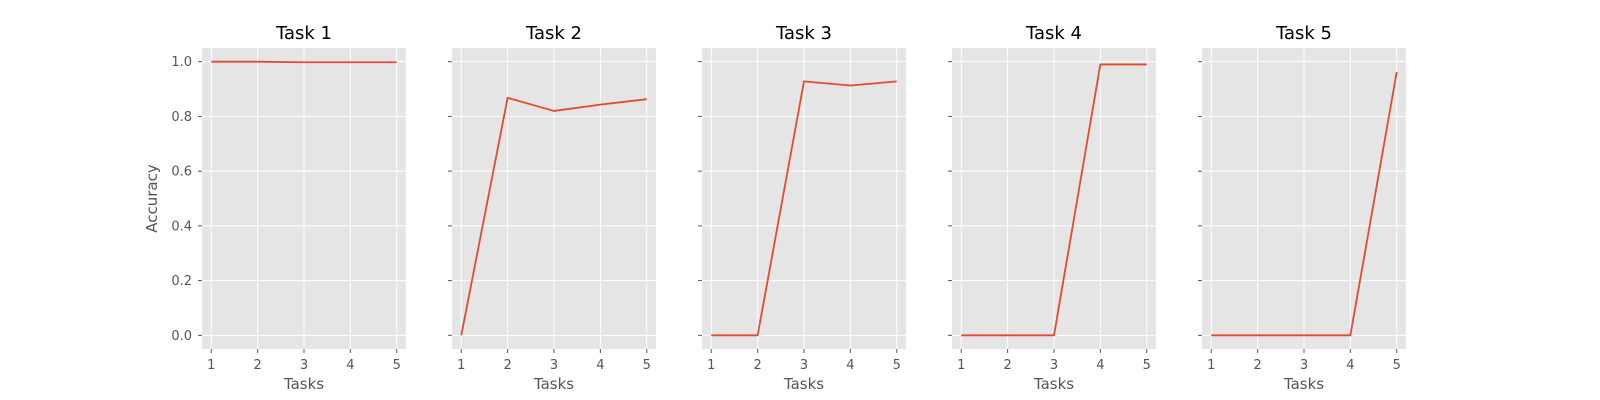  I want to click on subplot-task-3: 1 2 3 4 5 Task 3 Tasks, so click(802, 208).